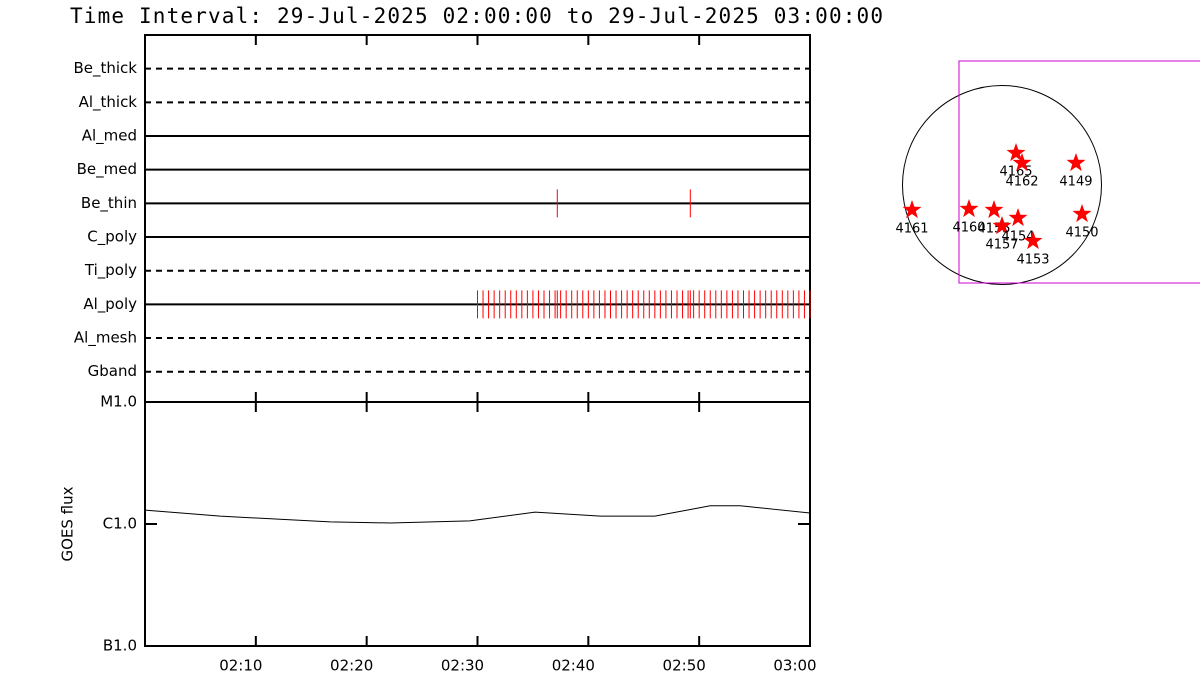  Describe the element at coordinates (1001, 244) in the screenshot. I see `region-label: 4157` at that location.